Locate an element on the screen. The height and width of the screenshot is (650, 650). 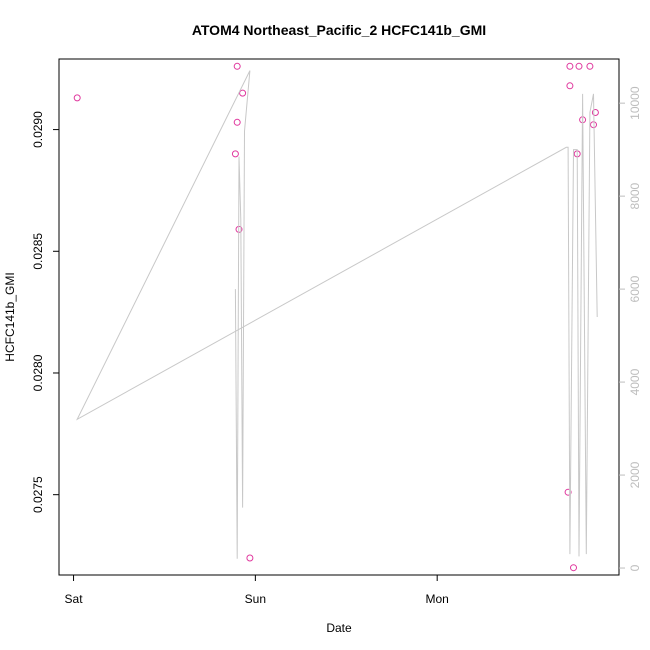
right-y-tick-label: 6000 is located at coordinates (635, 288).